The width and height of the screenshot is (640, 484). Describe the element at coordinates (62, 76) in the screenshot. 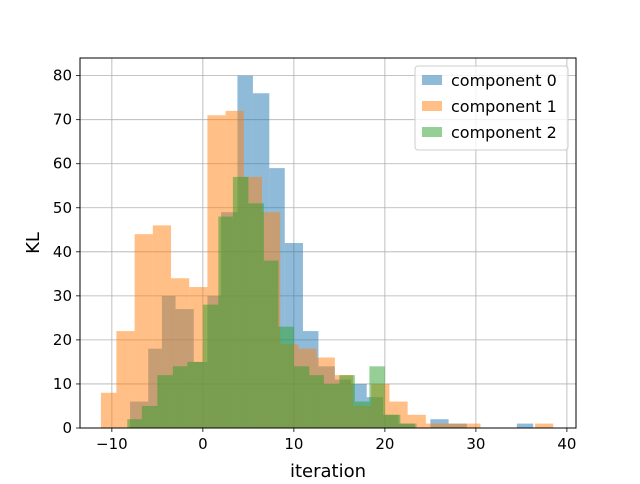

I see `y-tick-label: 80` at that location.